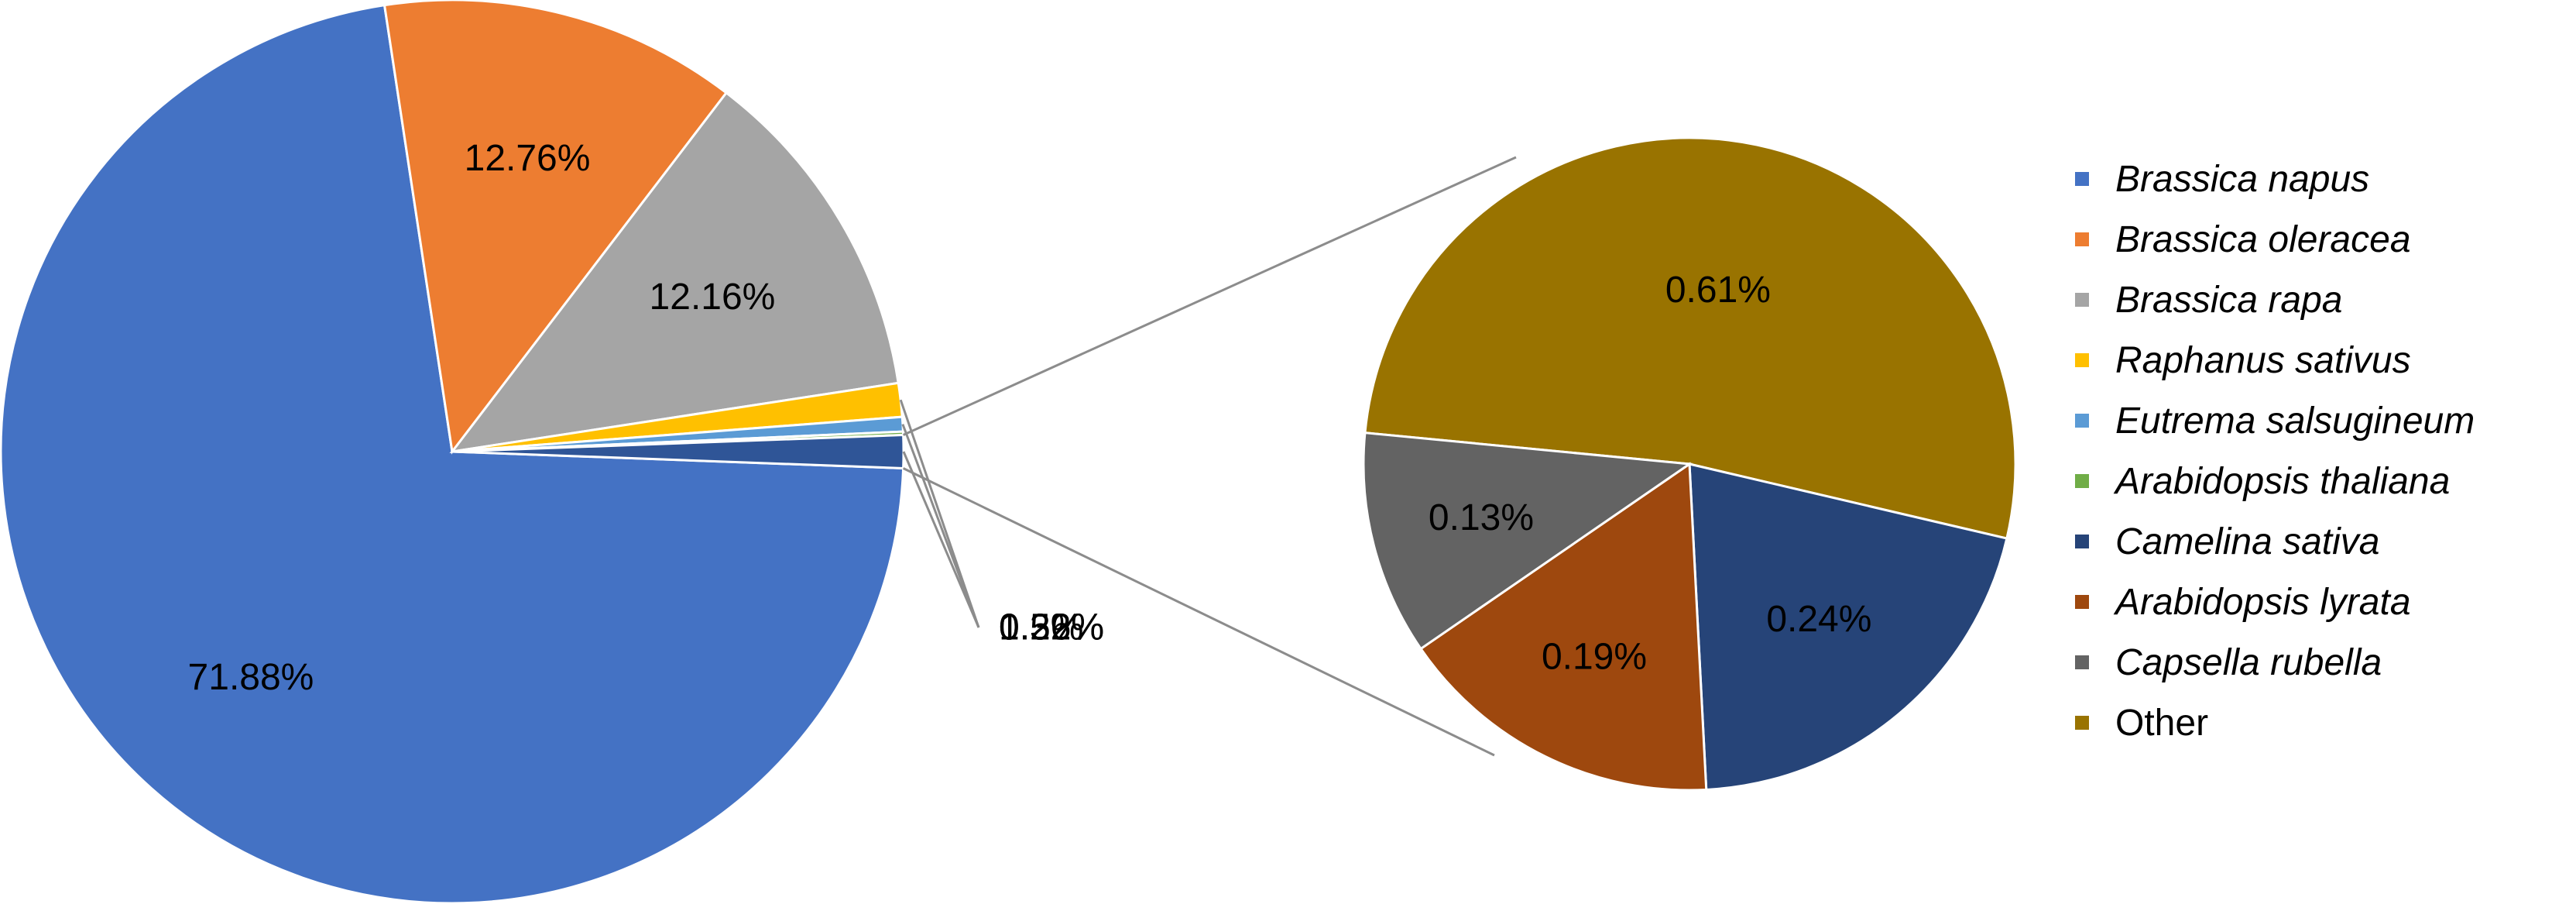 Image resolution: width=2576 pixels, height=911 pixels. Describe the element at coordinates (1690, 338) in the screenshot. I see `secondary-slice-other` at that location.